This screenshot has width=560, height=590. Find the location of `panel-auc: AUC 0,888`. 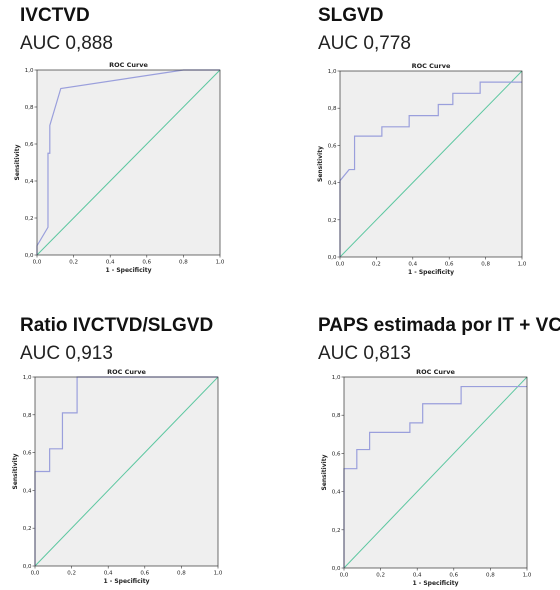

panel-auc: AUC 0,888 is located at coordinates (66, 43).